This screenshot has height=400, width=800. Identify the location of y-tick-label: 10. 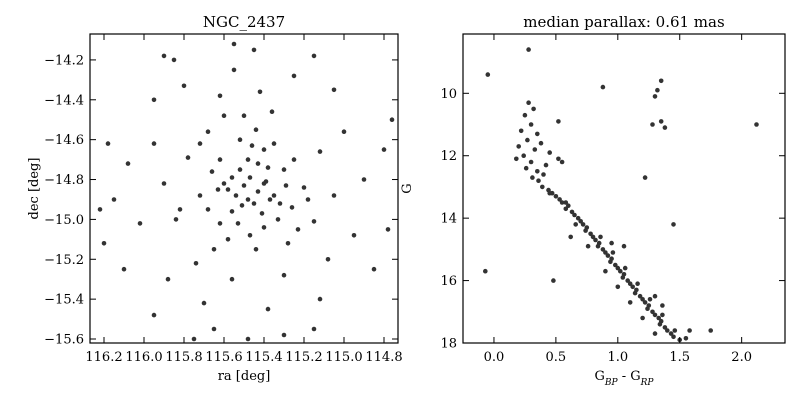
(448, 94).